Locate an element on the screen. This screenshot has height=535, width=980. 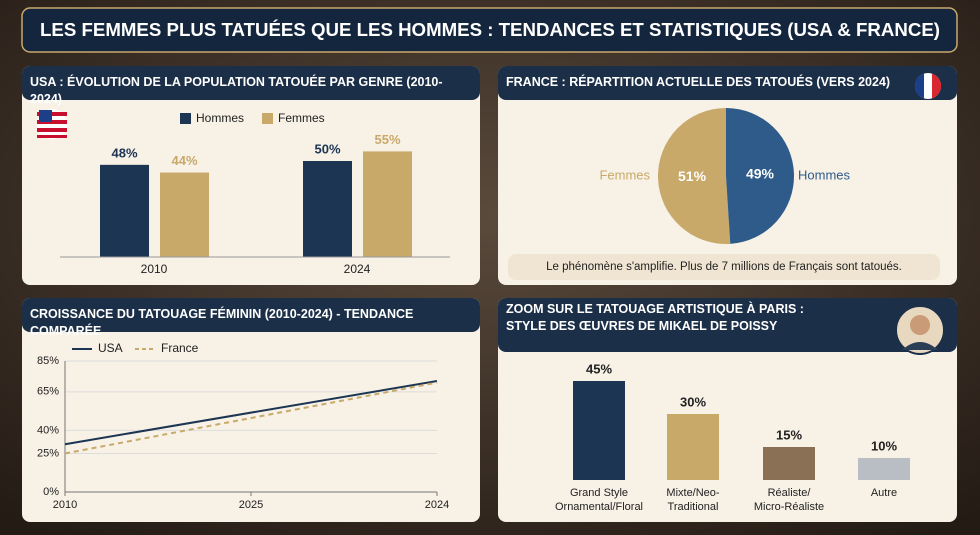
us-flag is located at coordinates (52, 124).